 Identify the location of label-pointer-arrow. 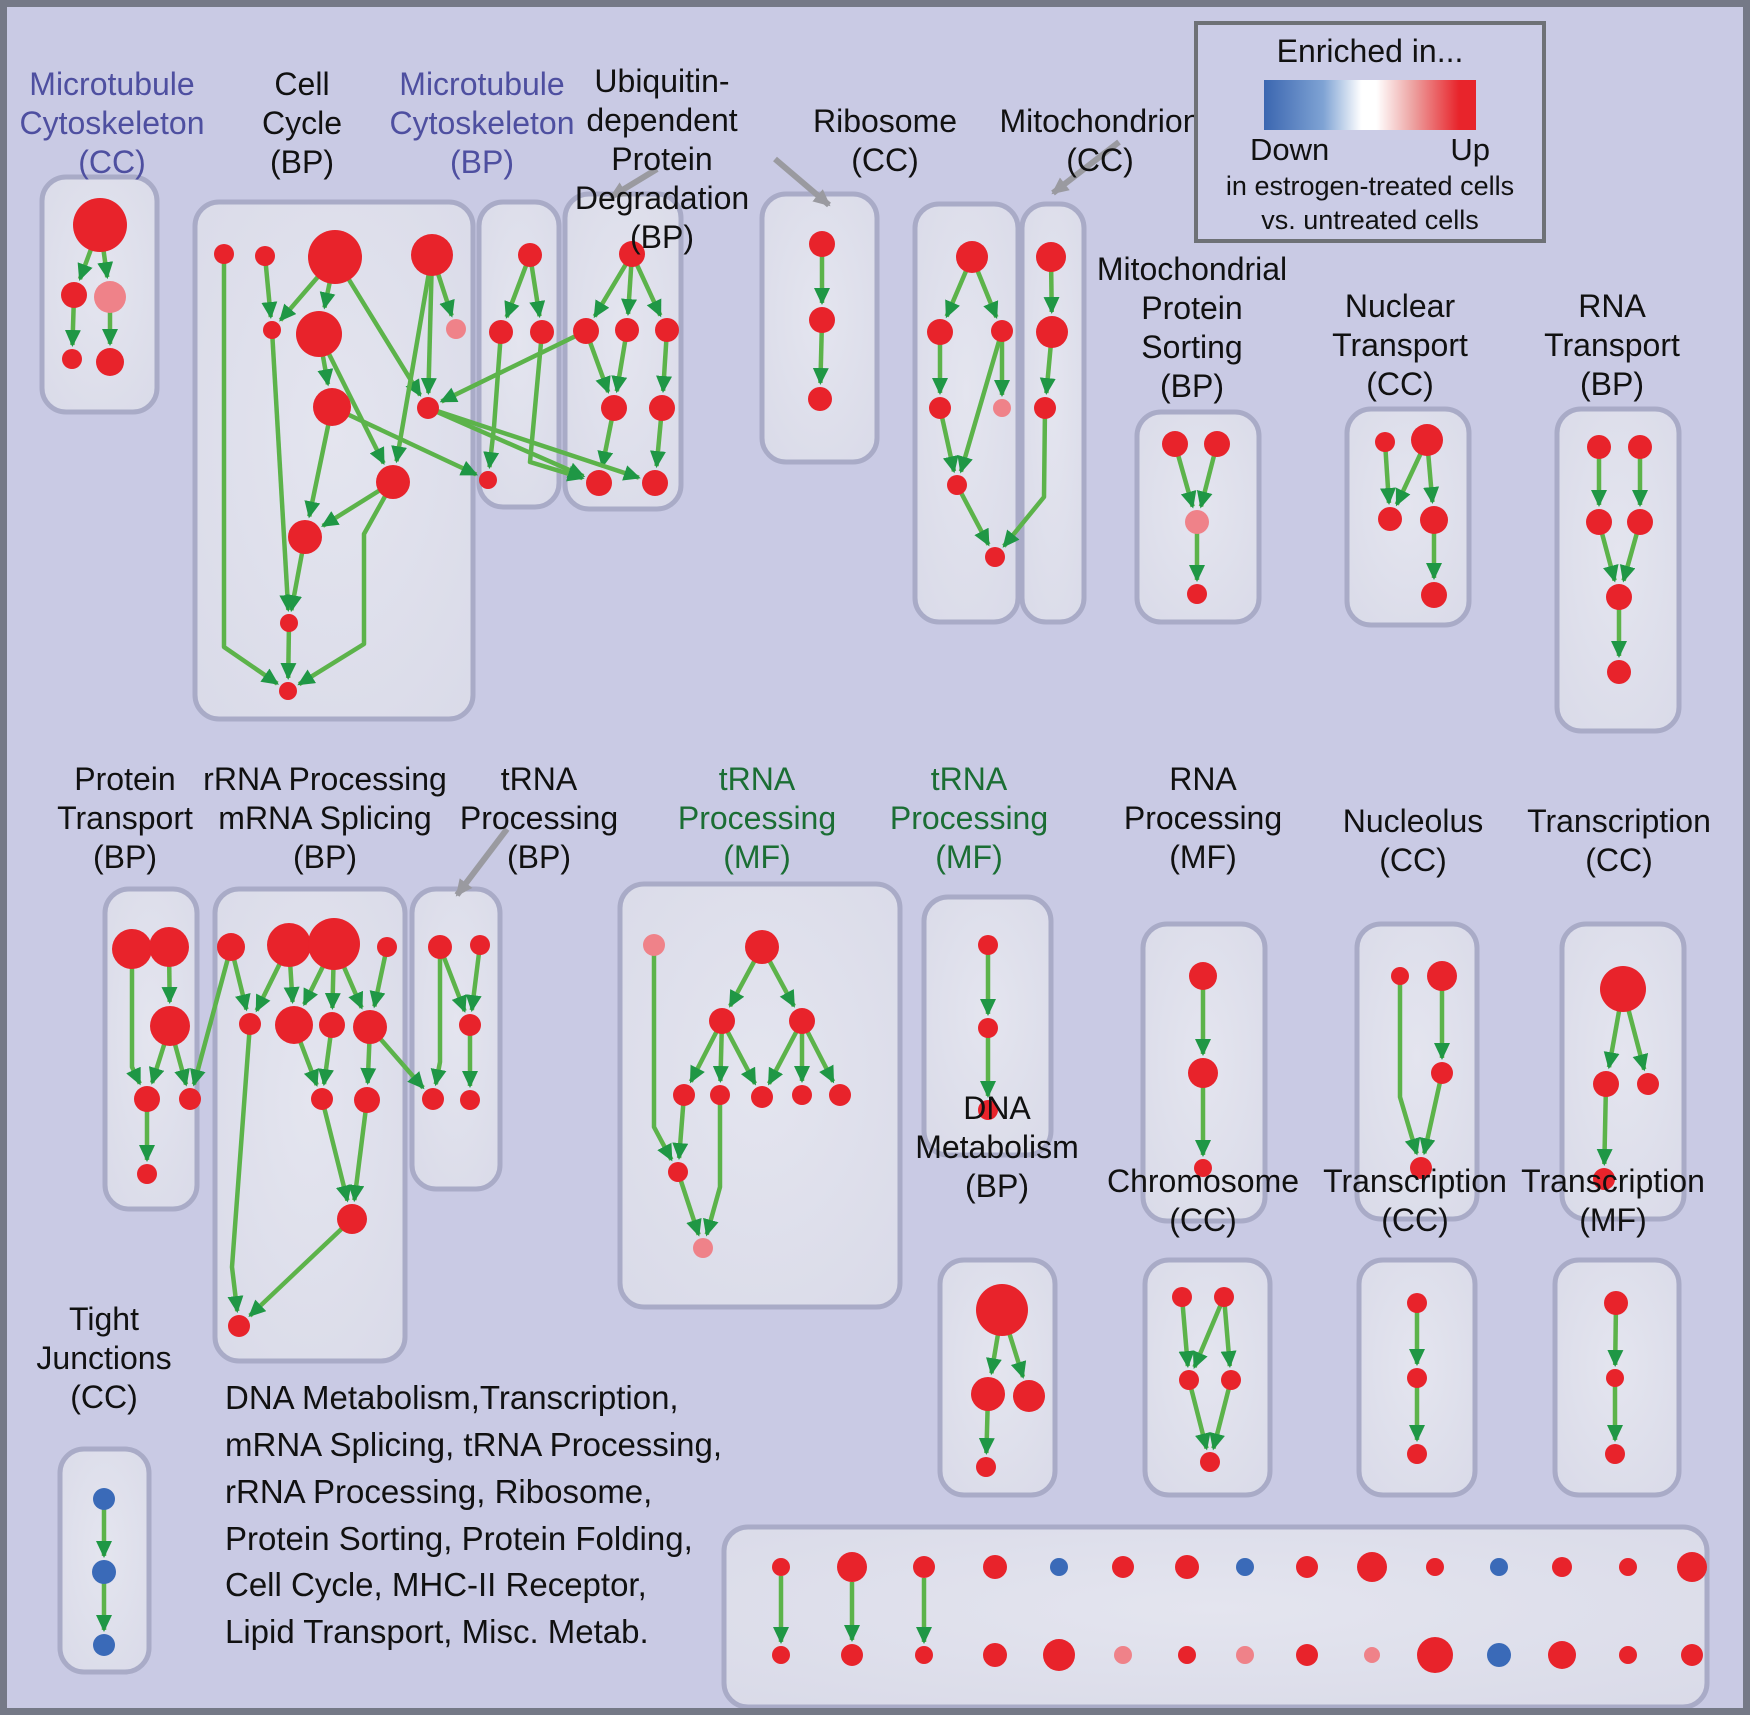
(1086, 167).